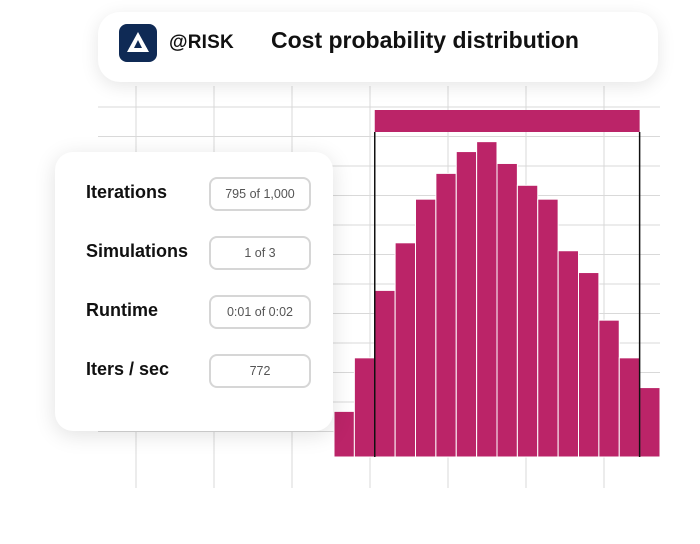  I want to click on stat-label-iters-per-sec: Iters / sec, so click(128, 369).